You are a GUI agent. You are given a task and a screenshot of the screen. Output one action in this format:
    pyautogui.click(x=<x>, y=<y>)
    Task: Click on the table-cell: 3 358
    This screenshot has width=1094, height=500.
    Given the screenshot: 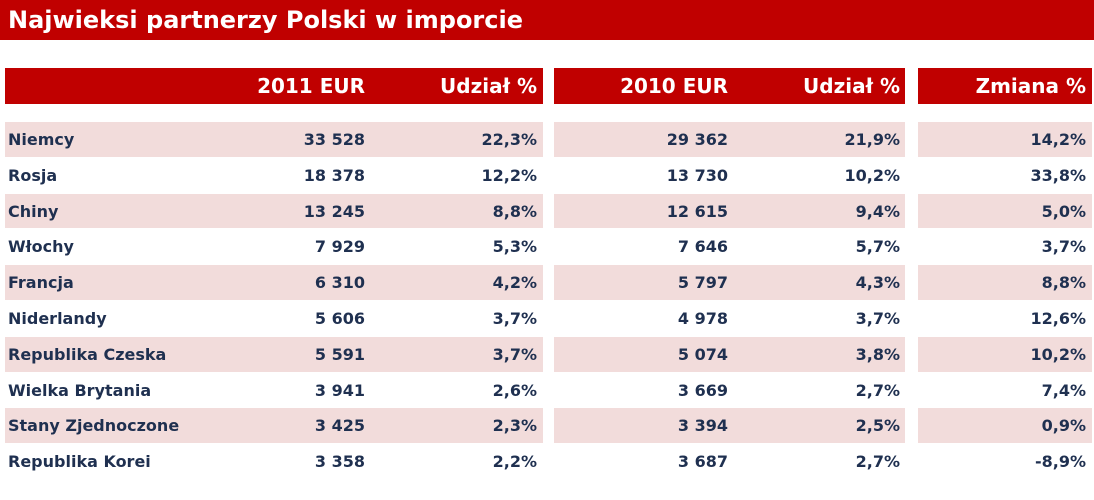 What is the action you would take?
    pyautogui.click(x=339, y=462)
    